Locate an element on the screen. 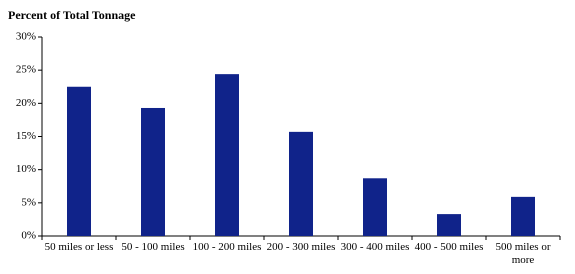 This screenshot has width=575, height=274. x-tick-label: 500 miles or more is located at coordinates (523, 253).